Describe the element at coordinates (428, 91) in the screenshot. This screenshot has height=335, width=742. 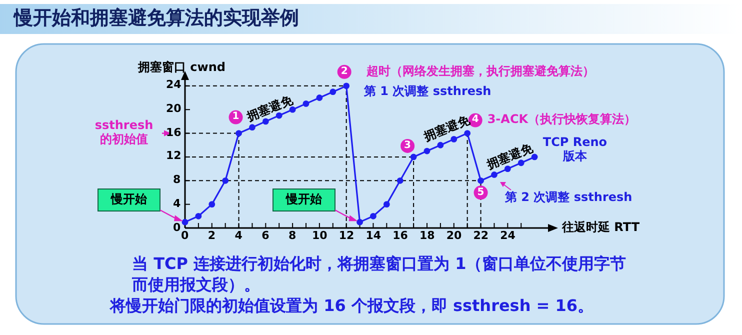
I see `annotation: 第 1 次调整 ssthresh` at that location.